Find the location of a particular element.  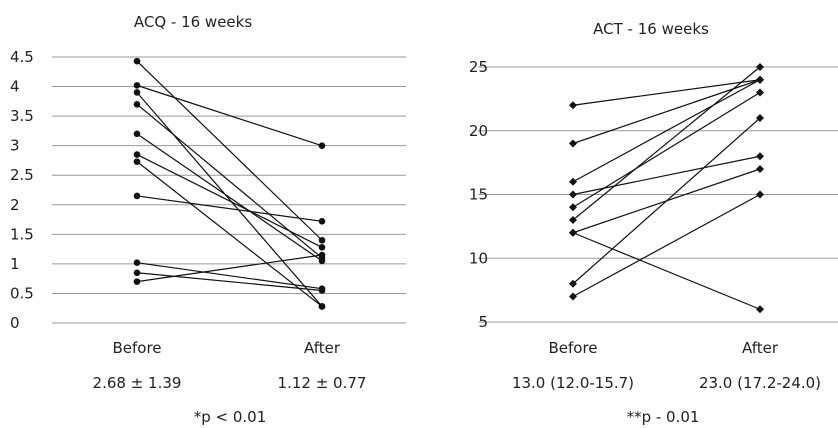

acq-chart-title: ACQ - 16 weeks is located at coordinates (193, 22).